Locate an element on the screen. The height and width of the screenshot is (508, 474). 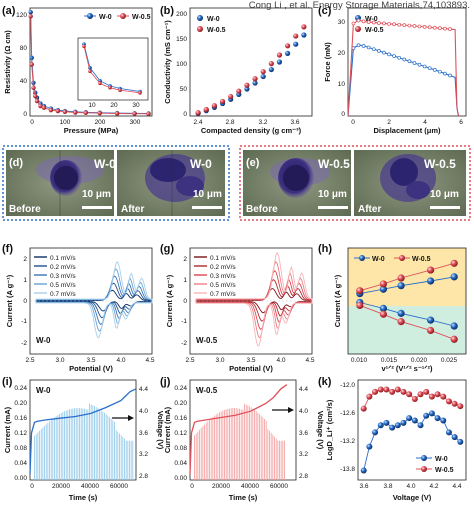
a-inset-w05-point is located at coordinates (100, 83).